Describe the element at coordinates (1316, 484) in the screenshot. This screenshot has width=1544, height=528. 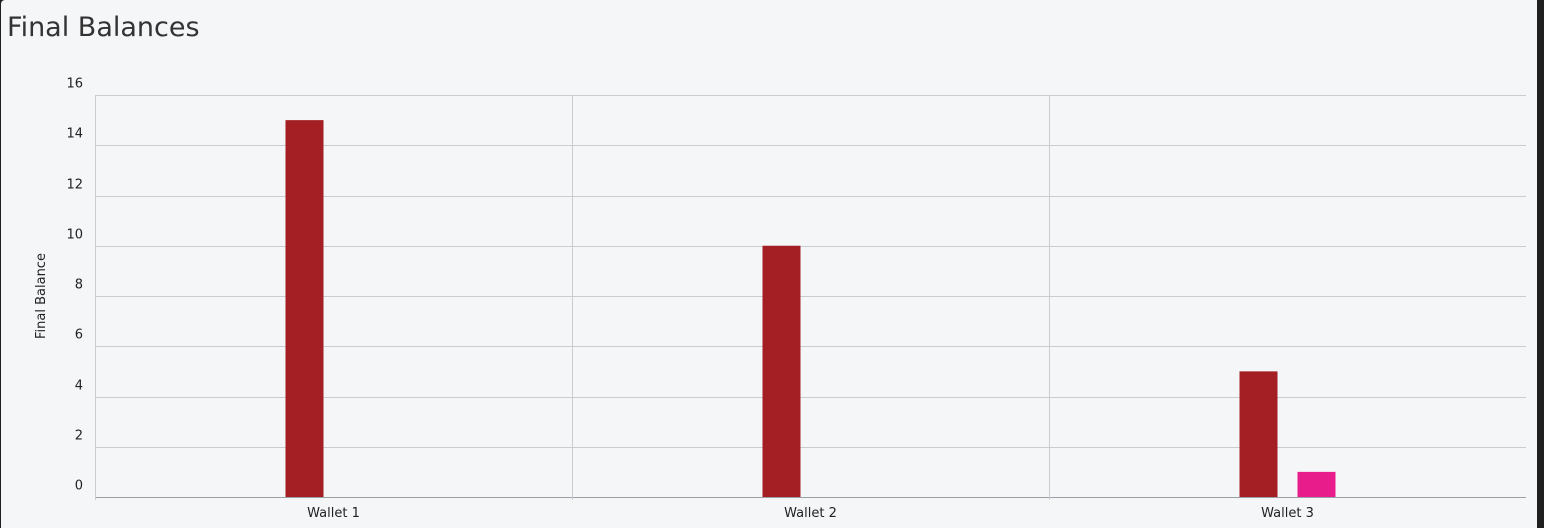
I see `bar-wallet-3-s2` at that location.